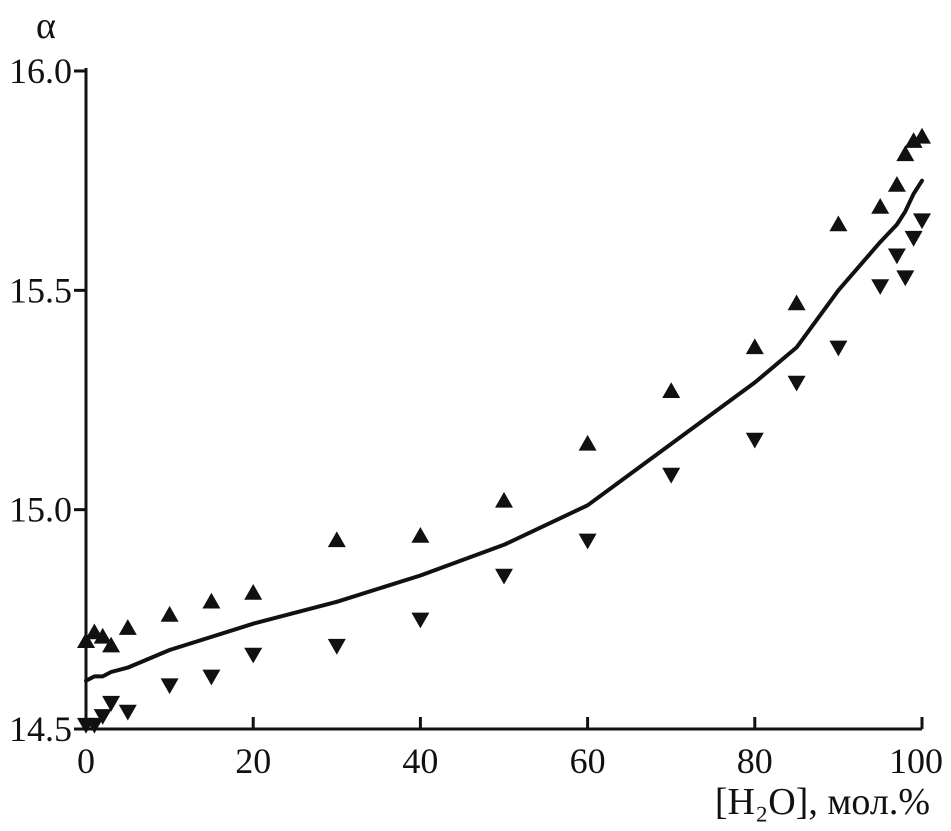 The height and width of the screenshot is (831, 951). I want to click on x-tick-label: 80, so click(755, 761).